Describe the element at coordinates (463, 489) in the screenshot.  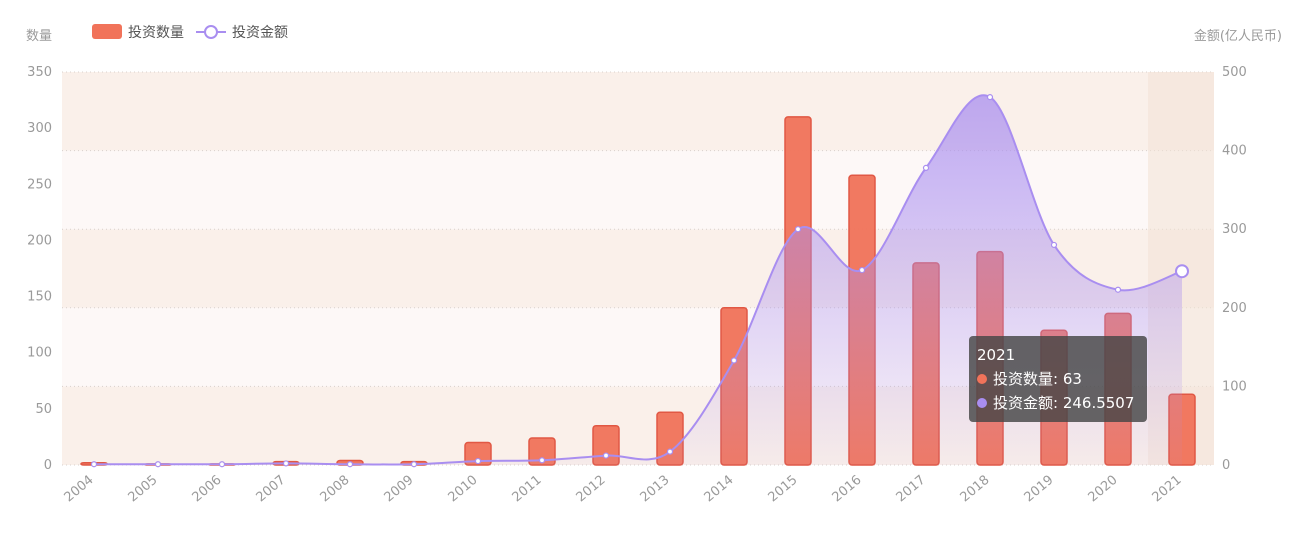
I see `x-tick-label: 2010` at that location.